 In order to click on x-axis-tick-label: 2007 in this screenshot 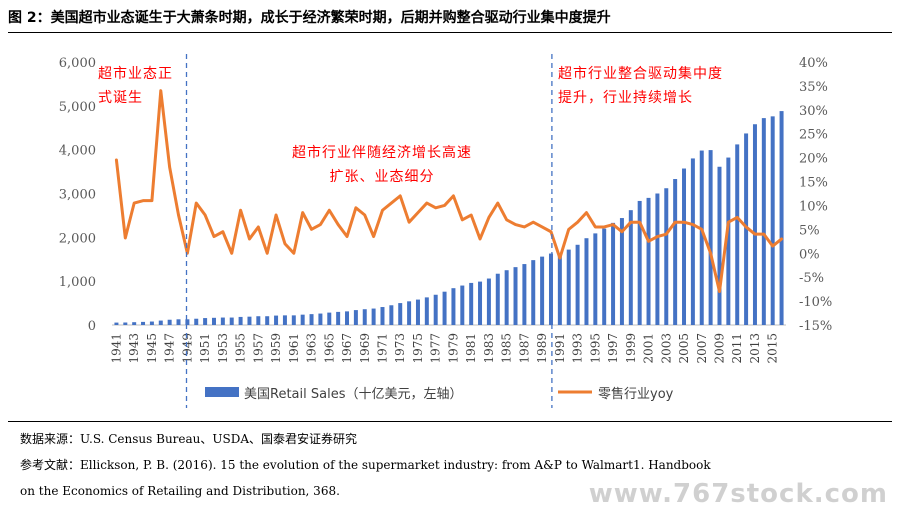, I will do `click(702, 348)`.